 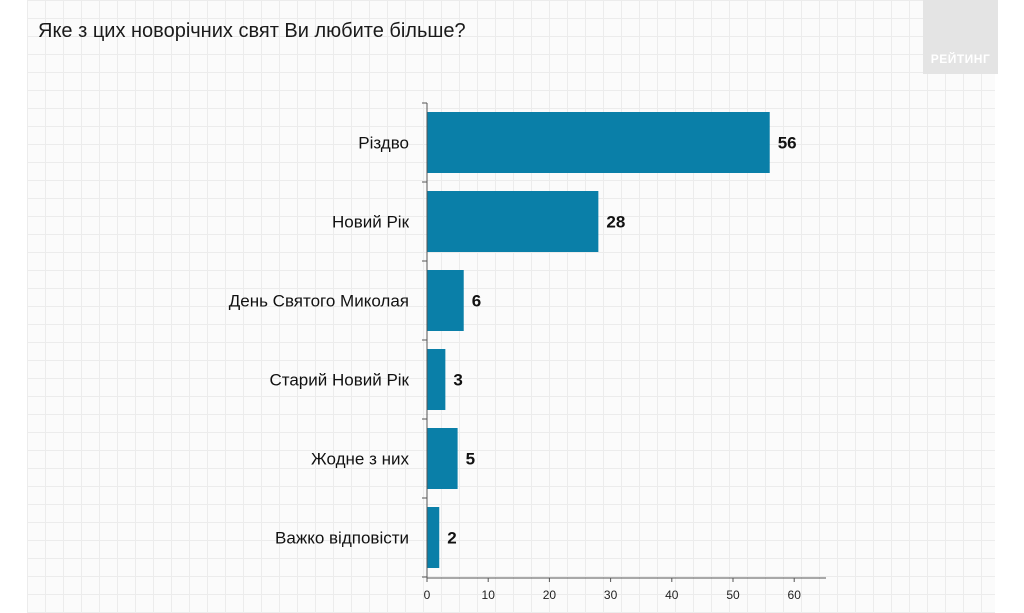 I want to click on x-tick-label: 20, so click(x=550, y=595).